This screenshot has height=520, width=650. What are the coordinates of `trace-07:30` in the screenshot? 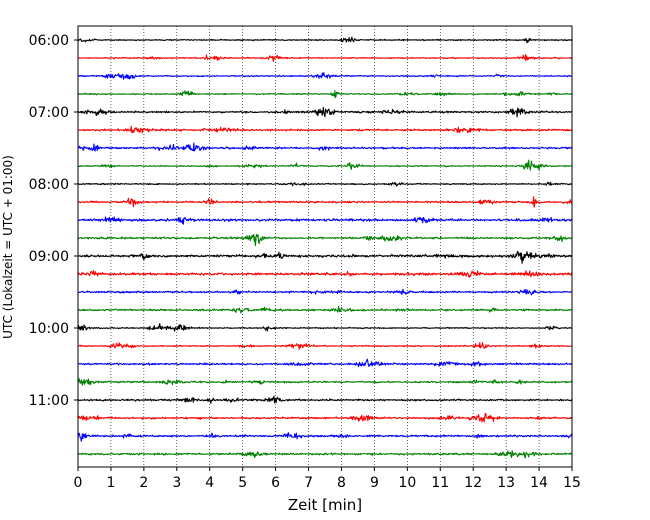 It's located at (325, 147).